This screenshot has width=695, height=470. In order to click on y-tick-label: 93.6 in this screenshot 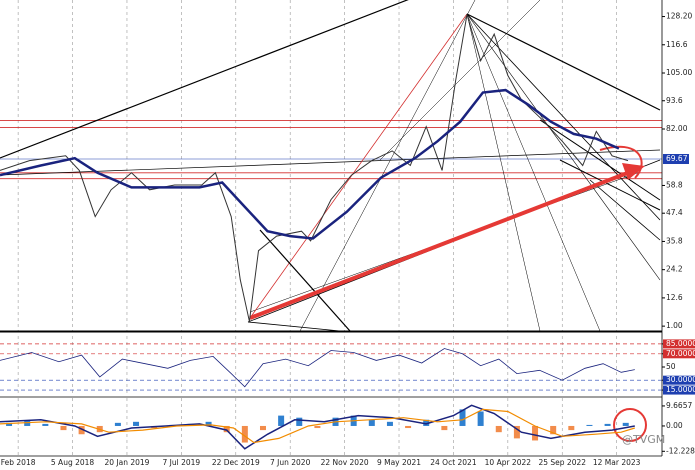, I will do `click(674, 100)`.